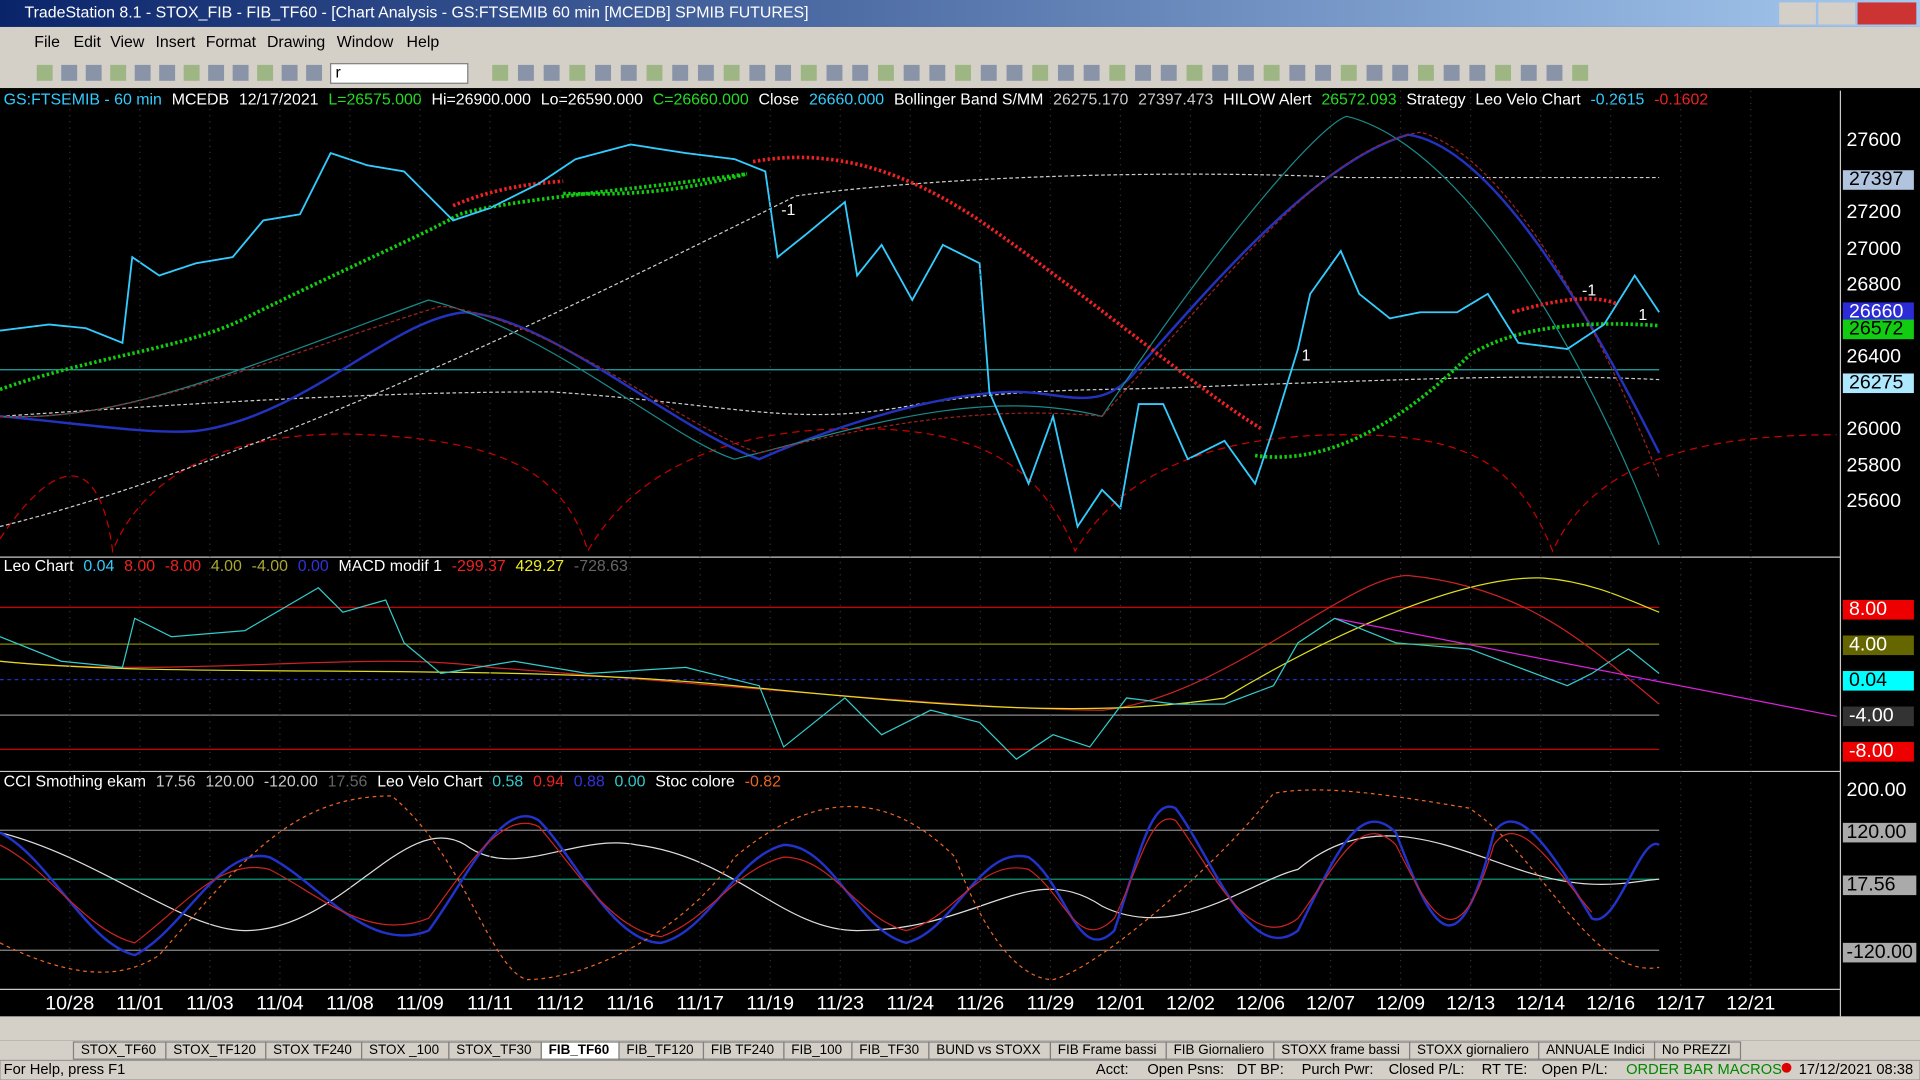 This screenshot has width=1920, height=1080. Describe the element at coordinates (127, 42) in the screenshot. I see `menu-item: View` at that location.